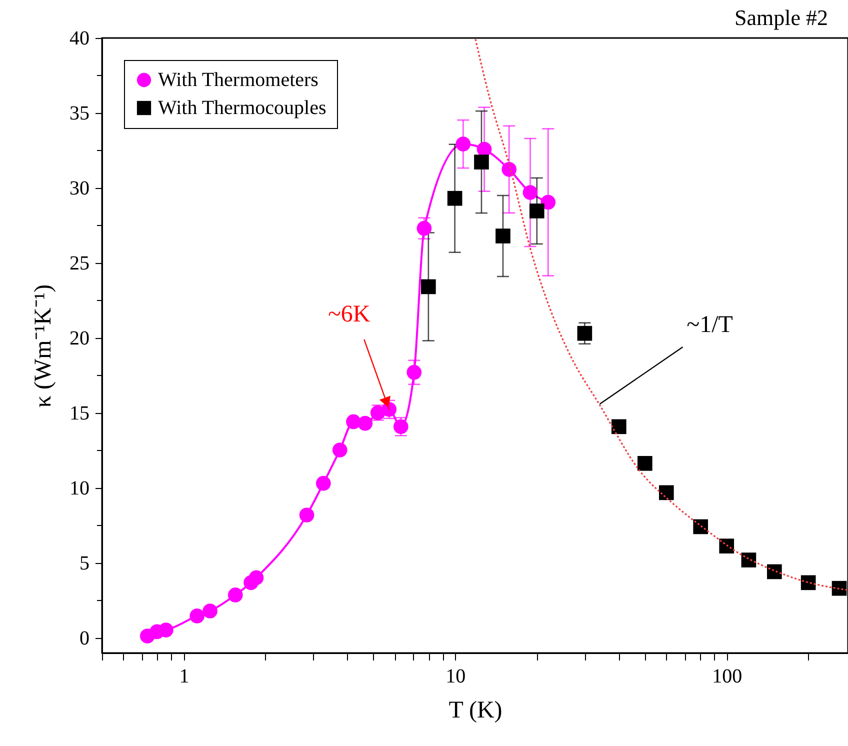 The image size is (848, 746). I want to click on x-tick-label: 1, so click(184, 677).